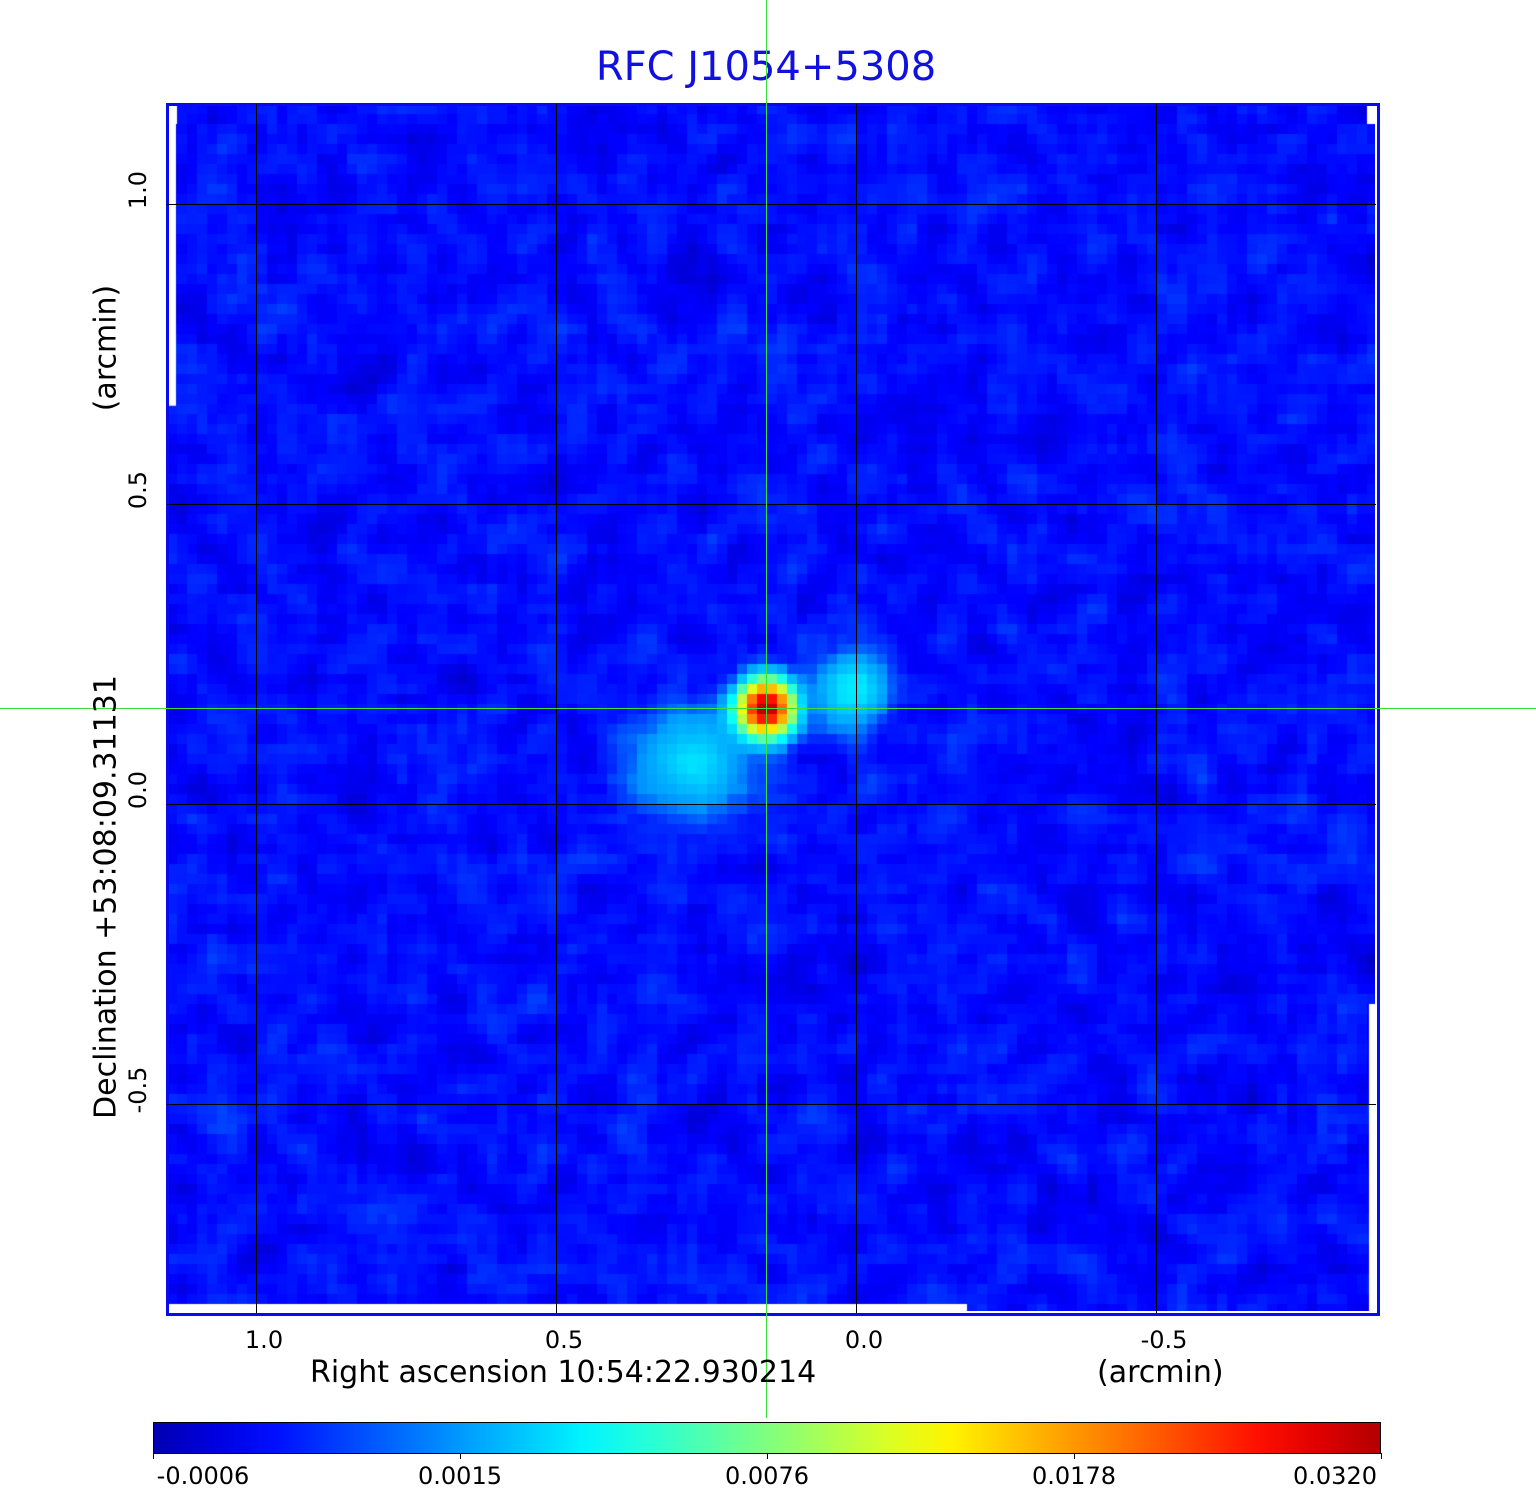  I want to click on y-tick-label: 0.0, so click(138, 790).